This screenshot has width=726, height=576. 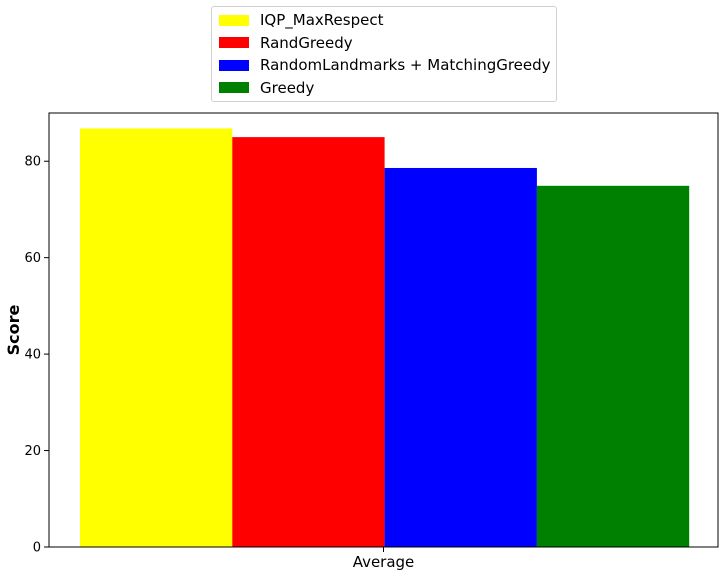 What do you see at coordinates (32, 355) in the screenshot?
I see `y-tick-label: 40` at bounding box center [32, 355].